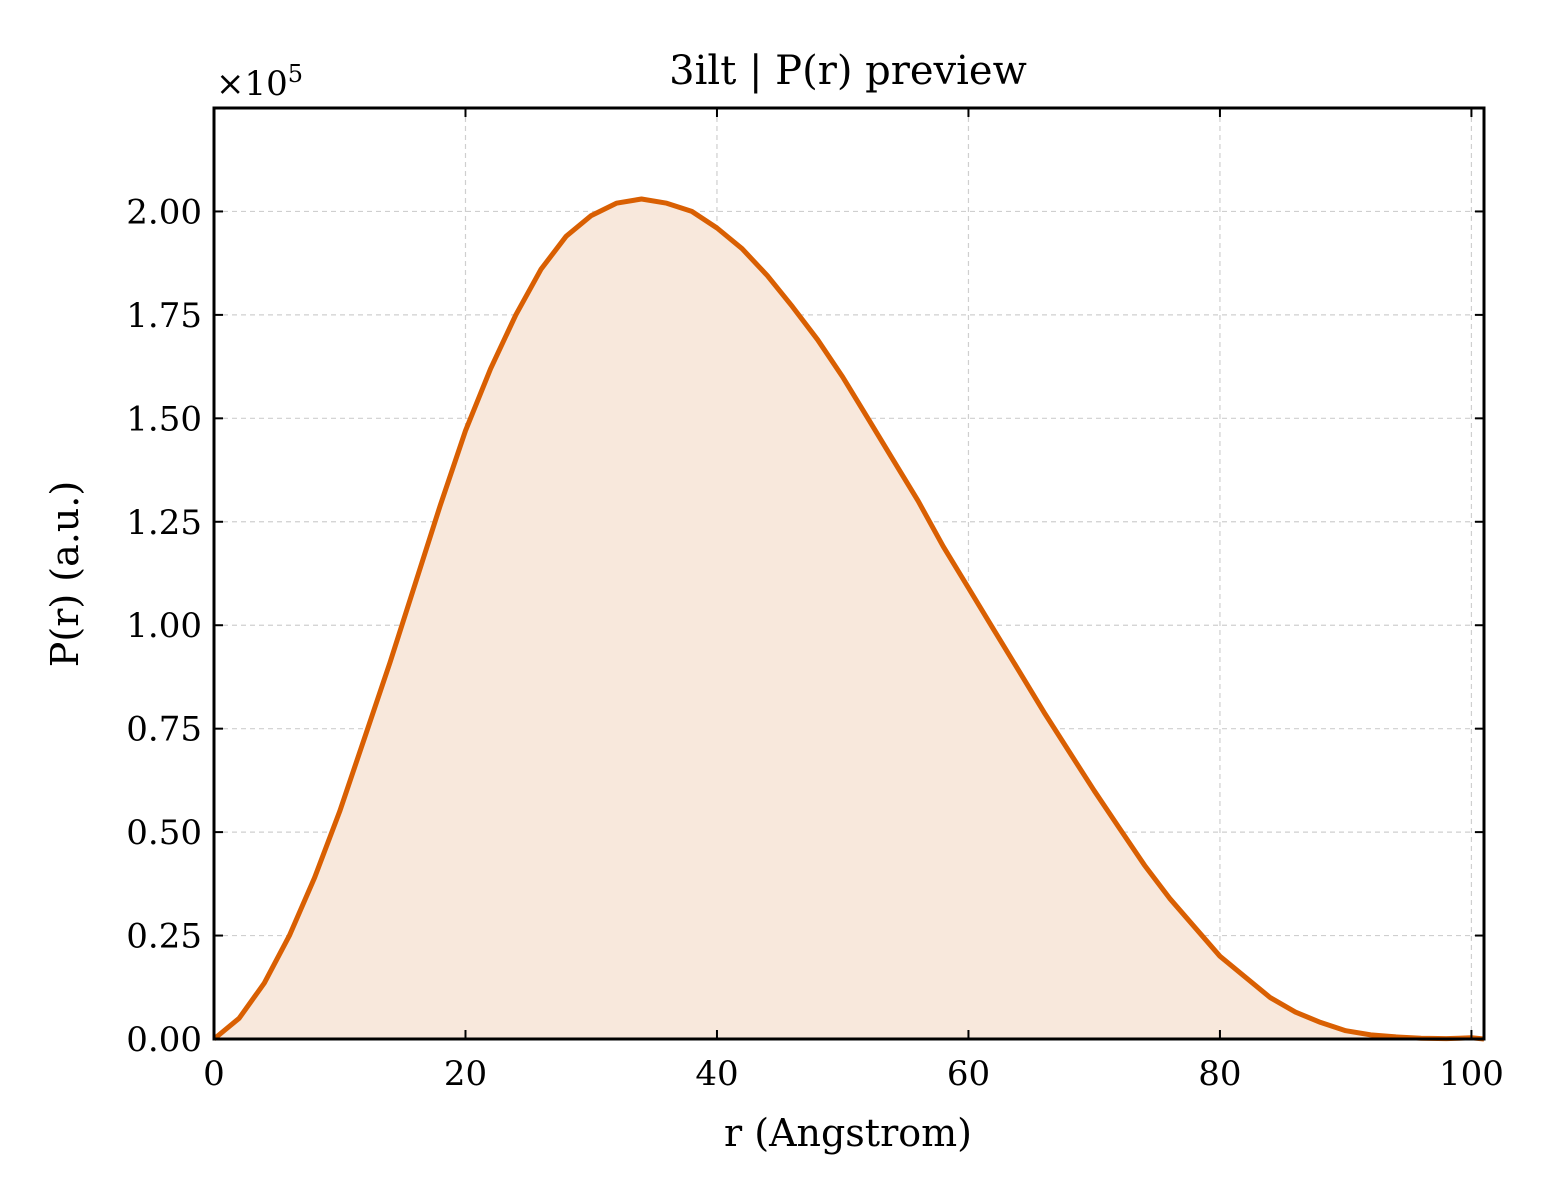 The height and width of the screenshot is (1200, 1560). I want to click on x-axis-label: r (Angstrom), so click(848, 1133).